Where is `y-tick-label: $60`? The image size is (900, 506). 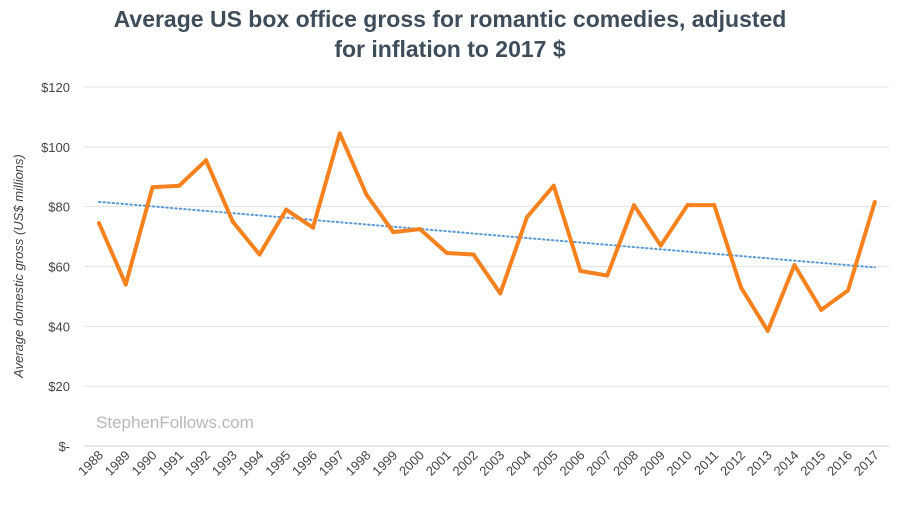 y-tick-label: $60 is located at coordinates (59, 267).